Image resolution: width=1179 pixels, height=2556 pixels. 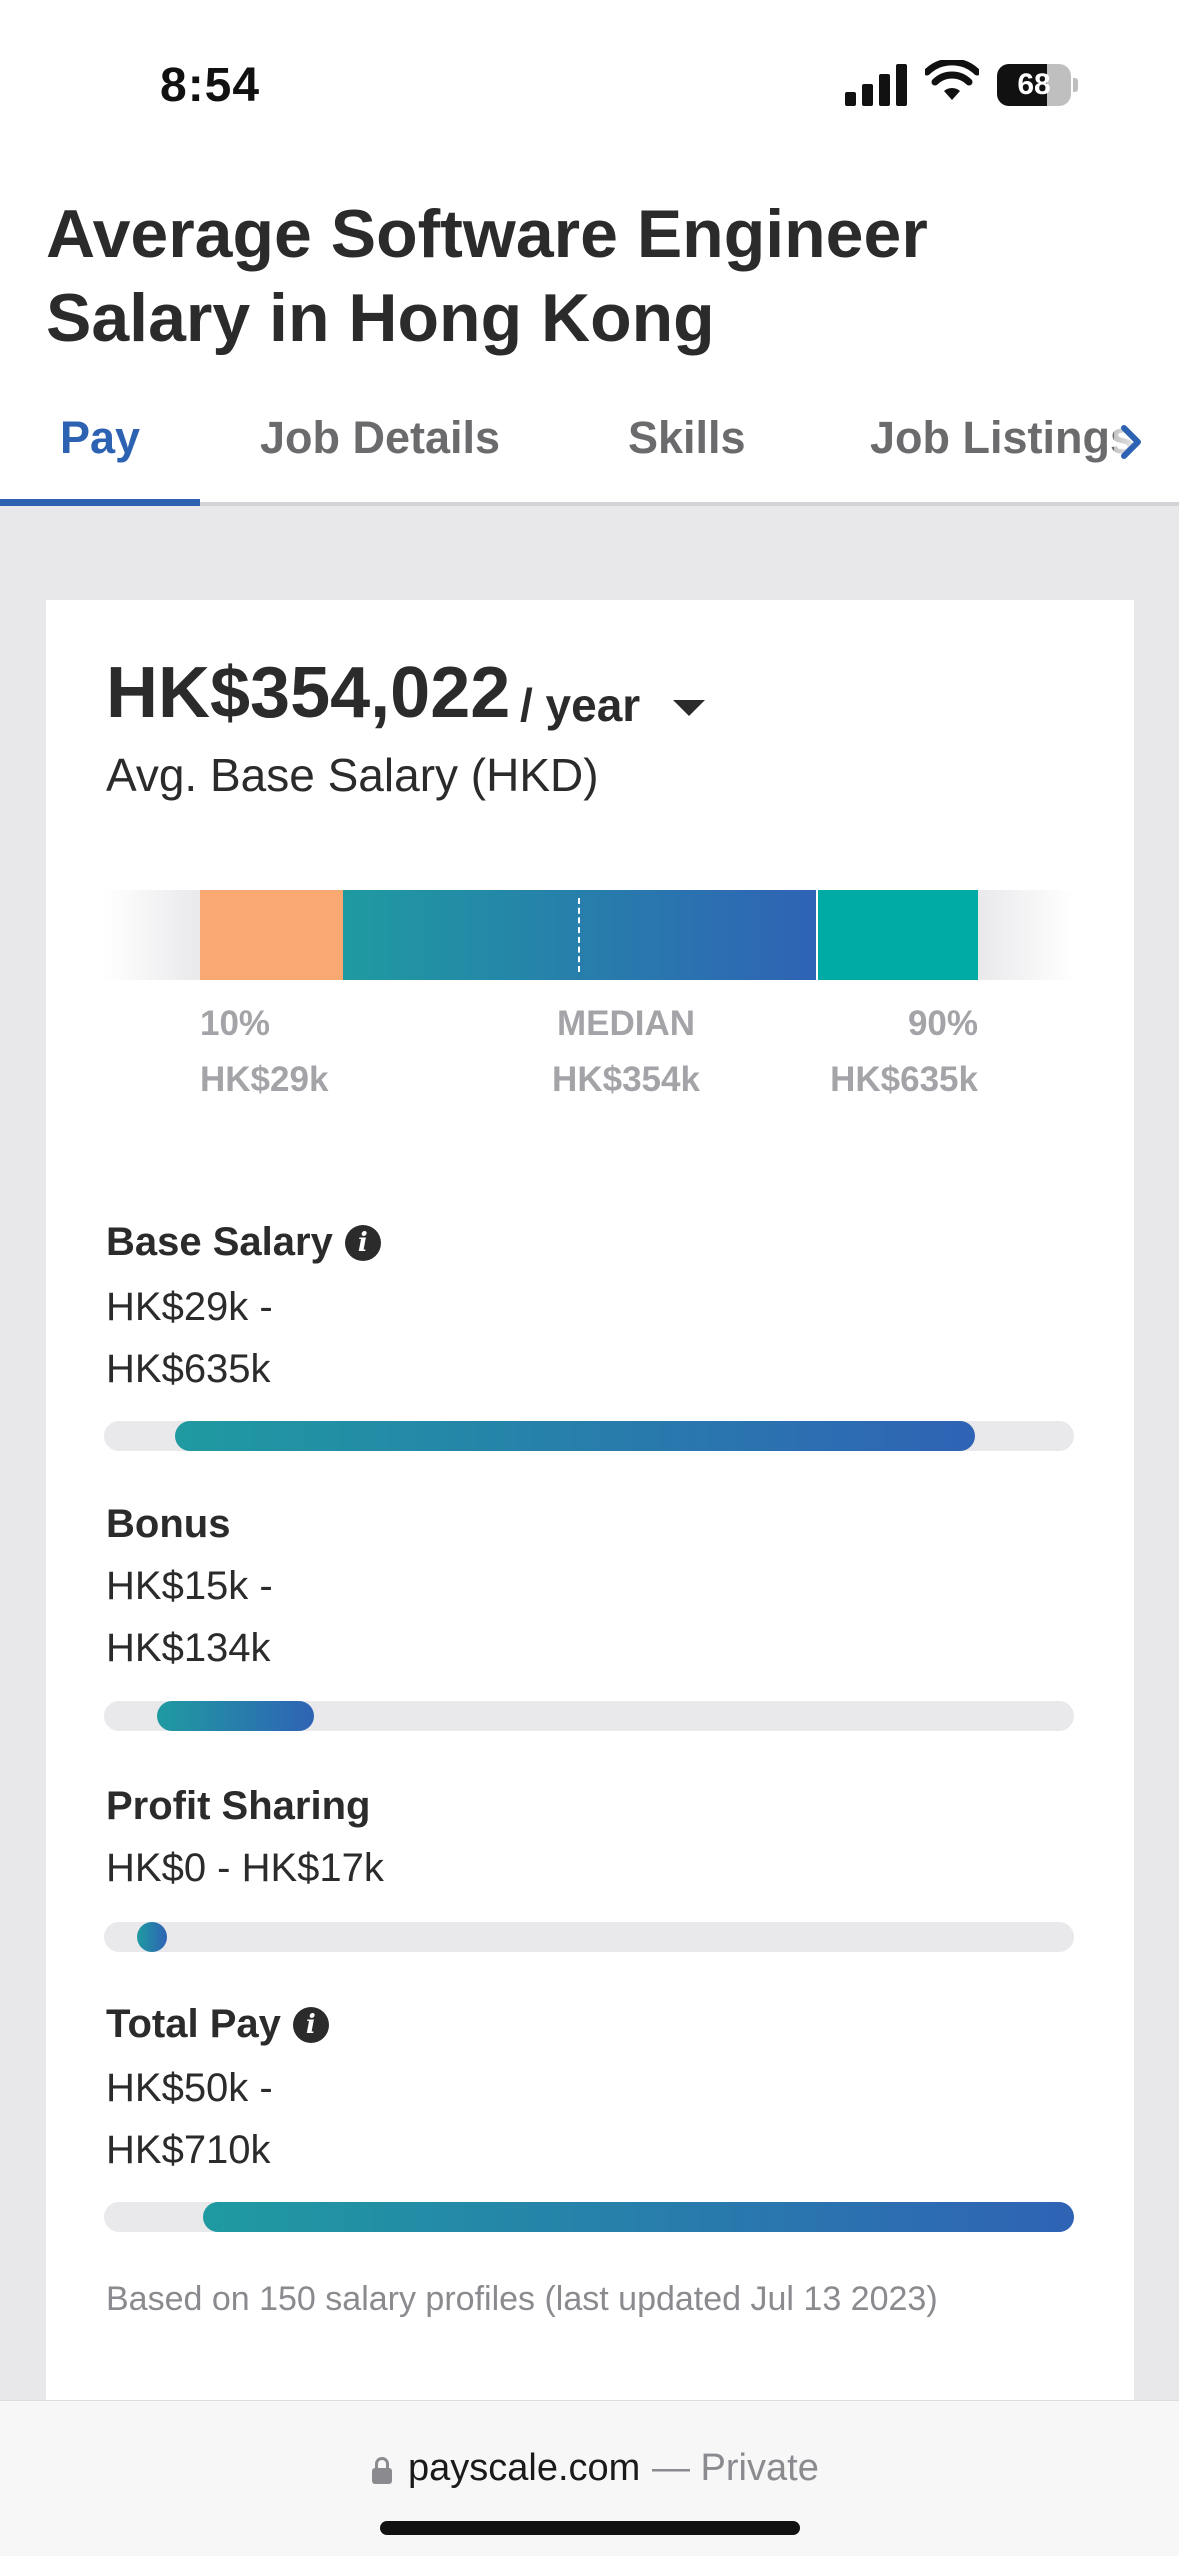 I want to click on home-indicator, so click(x=590, y=2528).